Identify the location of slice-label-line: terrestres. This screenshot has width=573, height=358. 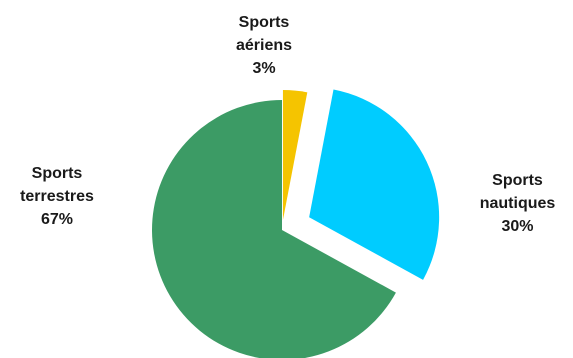
(57, 196).